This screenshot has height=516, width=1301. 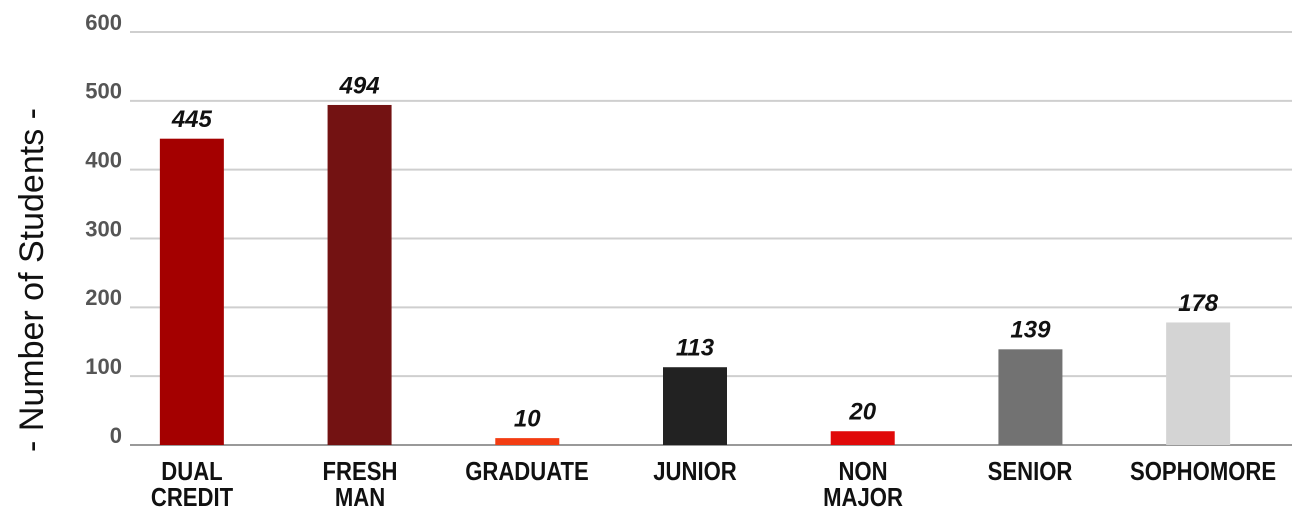 What do you see at coordinates (359, 85) in the screenshot?
I see `data-label: 494` at bounding box center [359, 85].